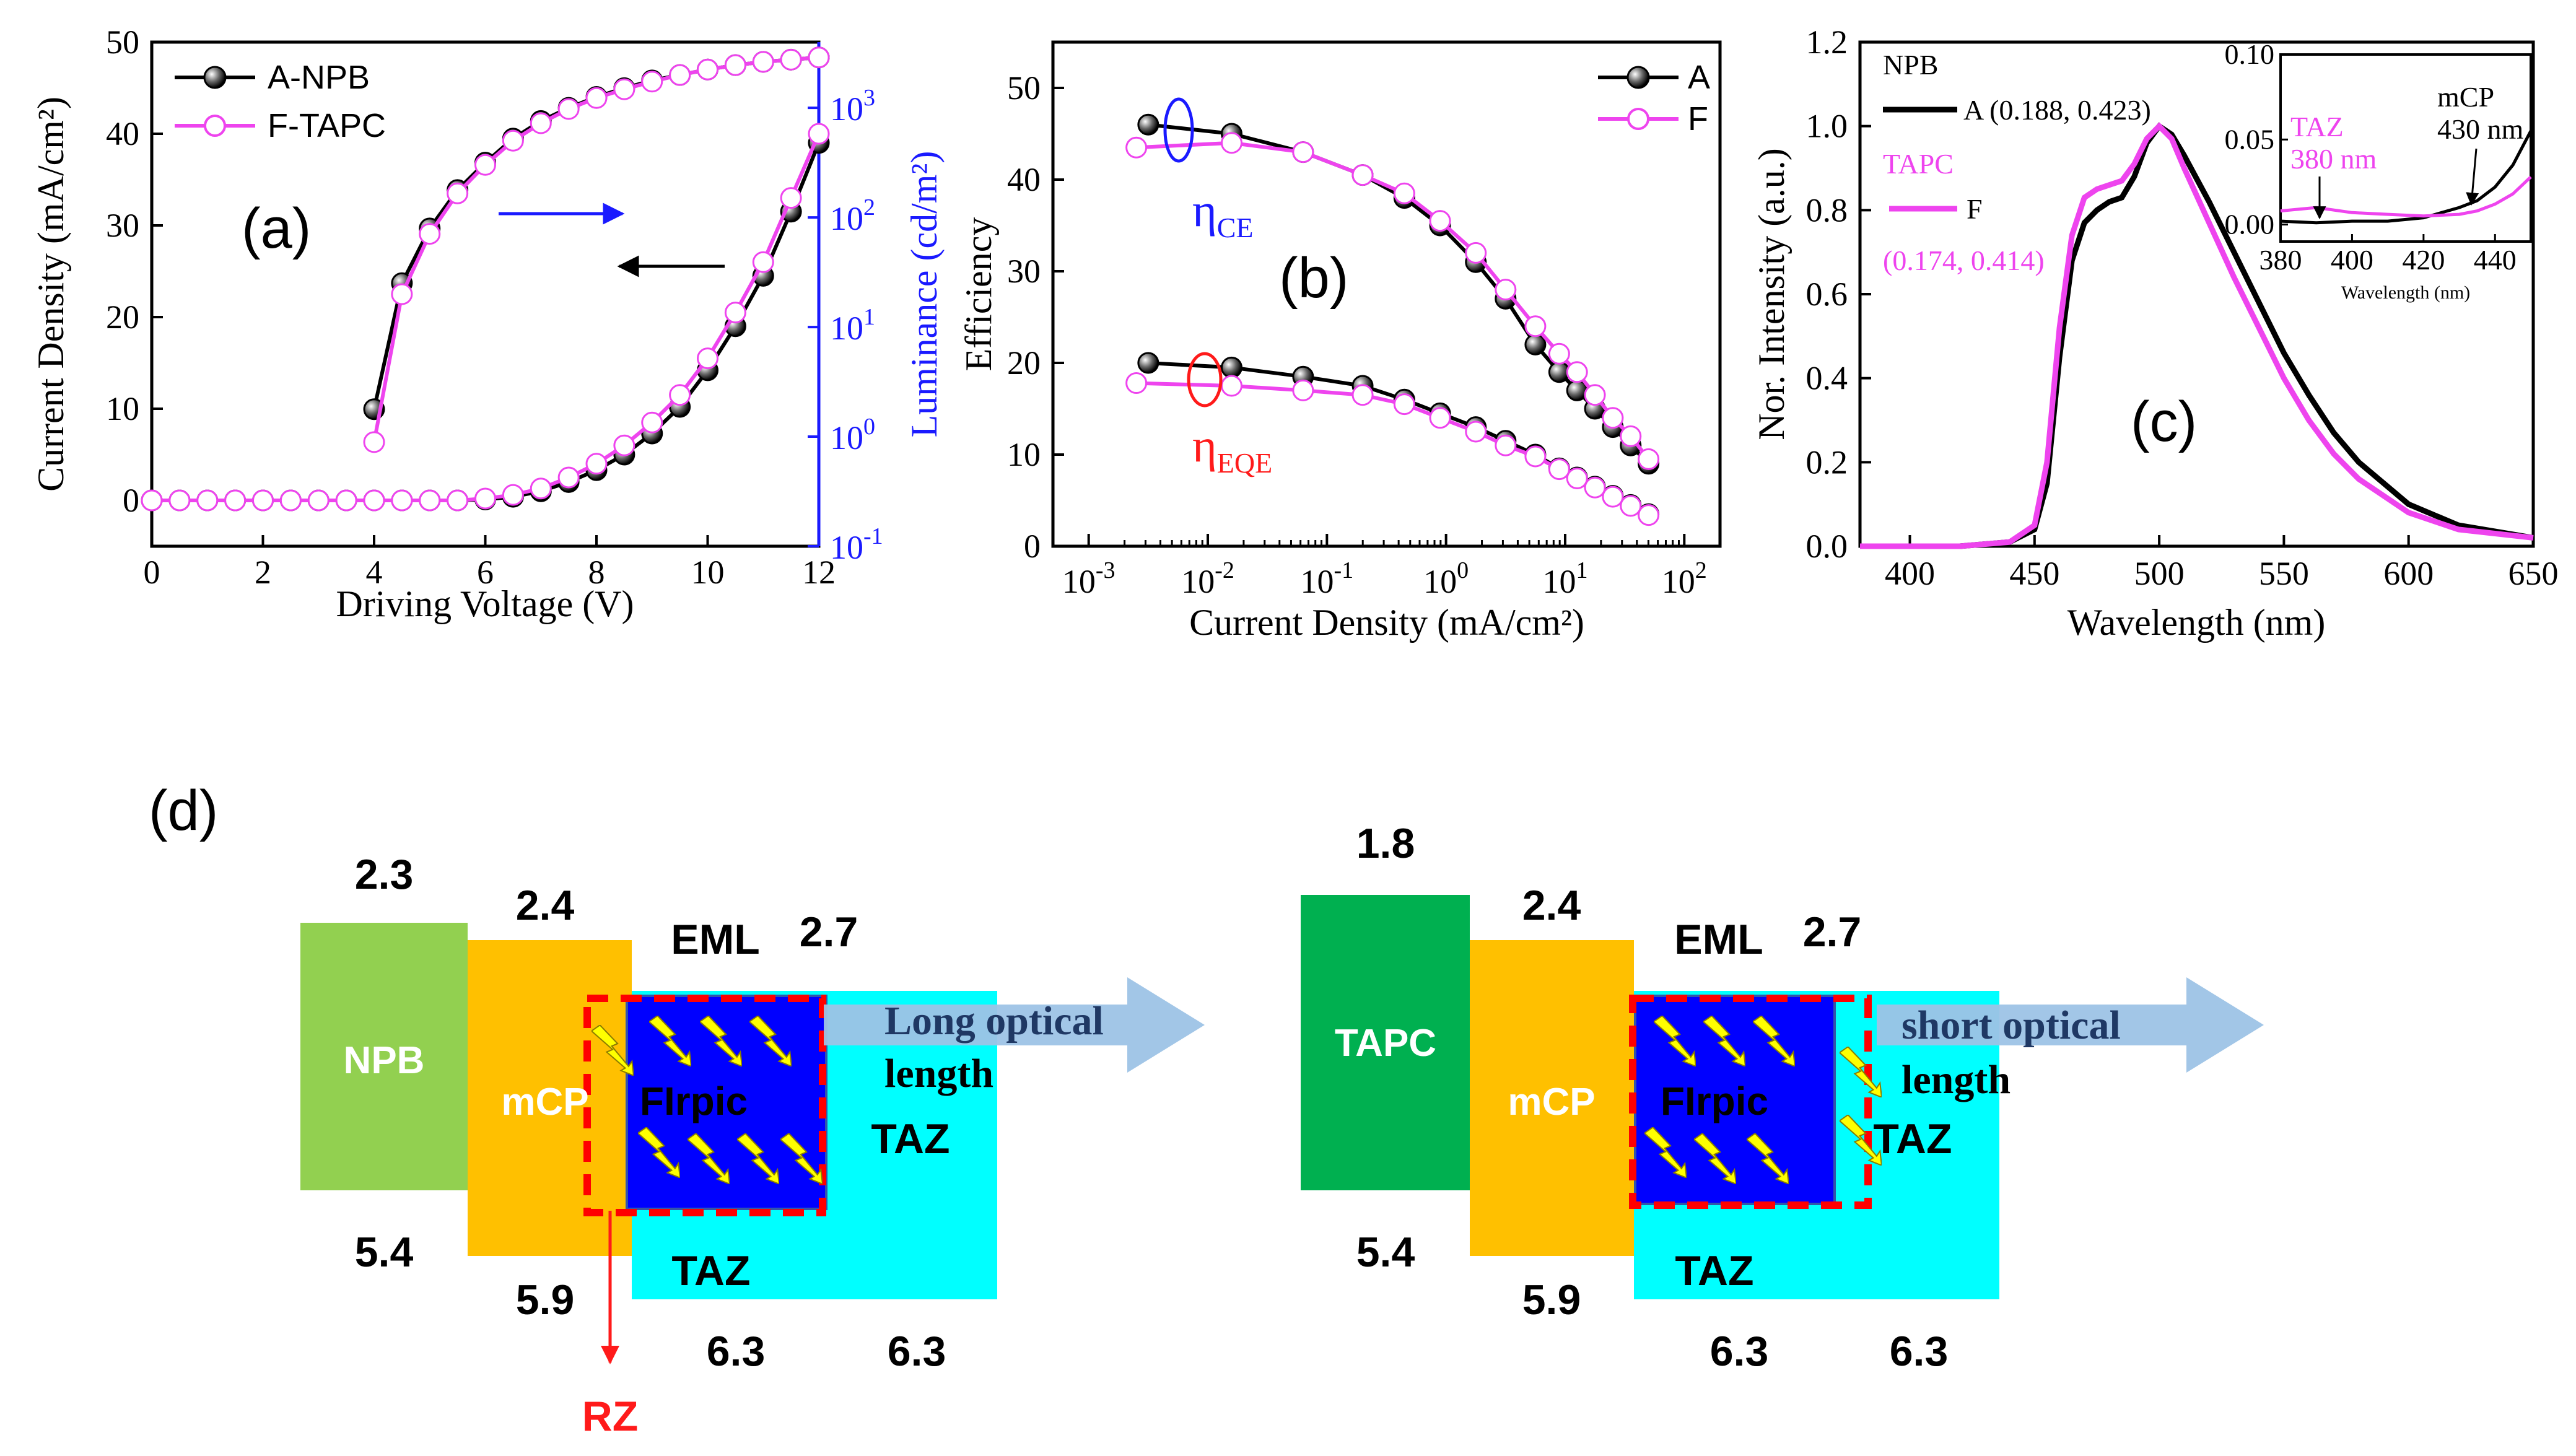 The height and width of the screenshot is (1456, 2576). I want to click on long-optical-line2: length, so click(938, 1073).